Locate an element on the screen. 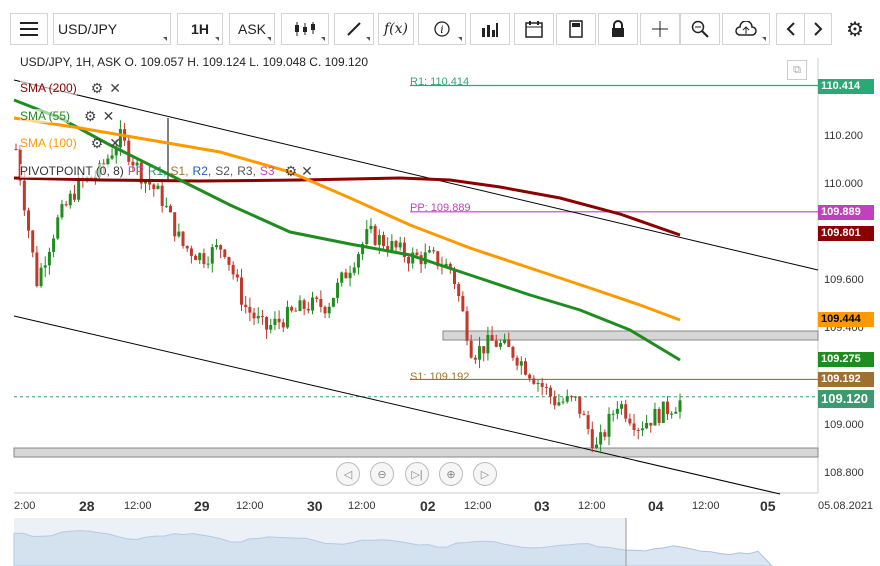 This screenshot has width=880, height=566. info-icon: i is located at coordinates (442, 29).